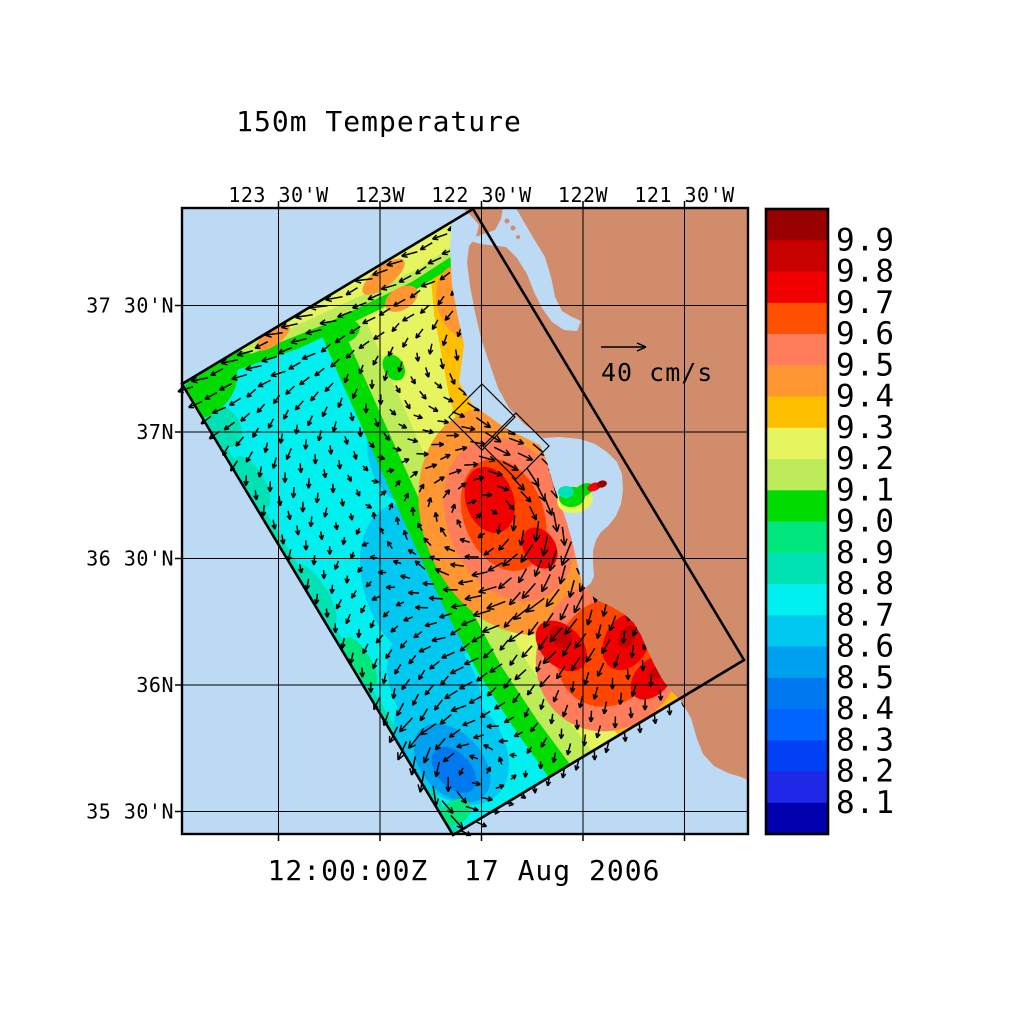 Image resolution: width=1024 pixels, height=1024 pixels. Describe the element at coordinates (865, 647) in the screenshot. I see `colorbar-label: 8.6` at that location.